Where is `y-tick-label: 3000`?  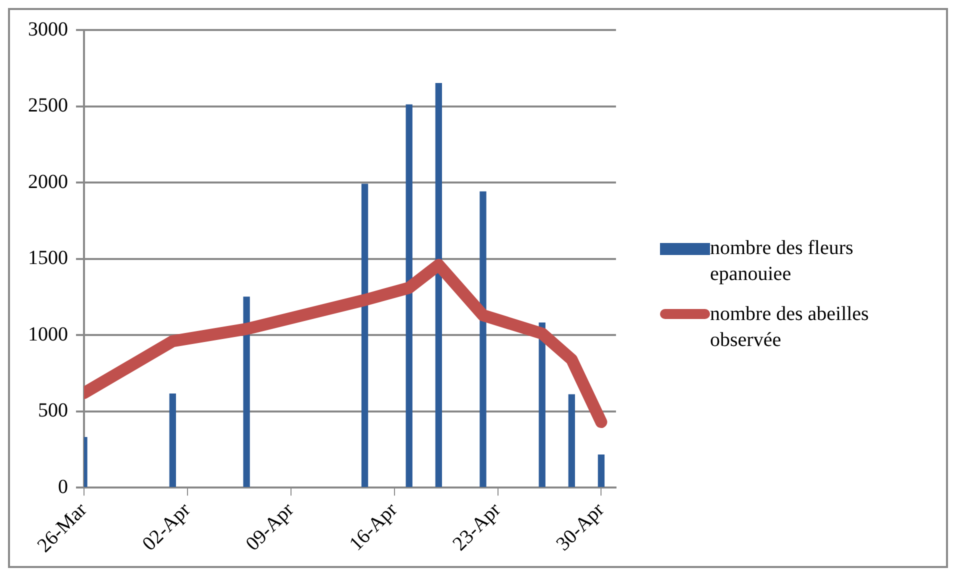 y-tick-label: 3000 is located at coordinates (48, 29).